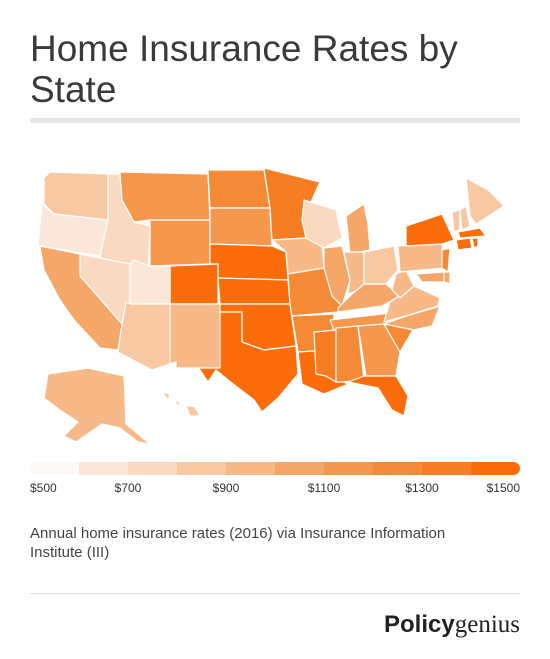 The image size is (550, 659). What do you see at coordinates (381, 265) in the screenshot?
I see `state-oh` at bounding box center [381, 265].